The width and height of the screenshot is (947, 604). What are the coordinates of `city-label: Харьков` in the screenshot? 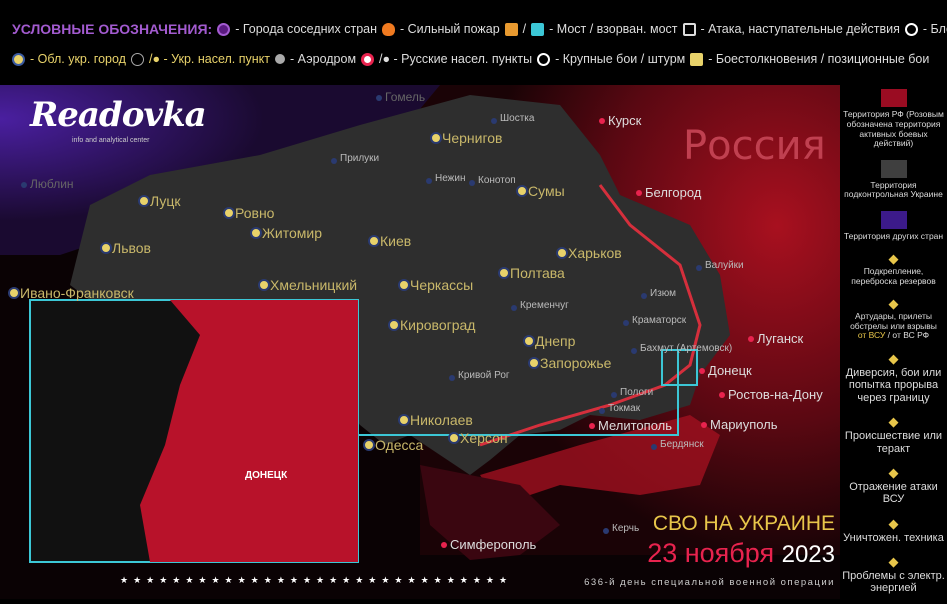 It's located at (595, 253).